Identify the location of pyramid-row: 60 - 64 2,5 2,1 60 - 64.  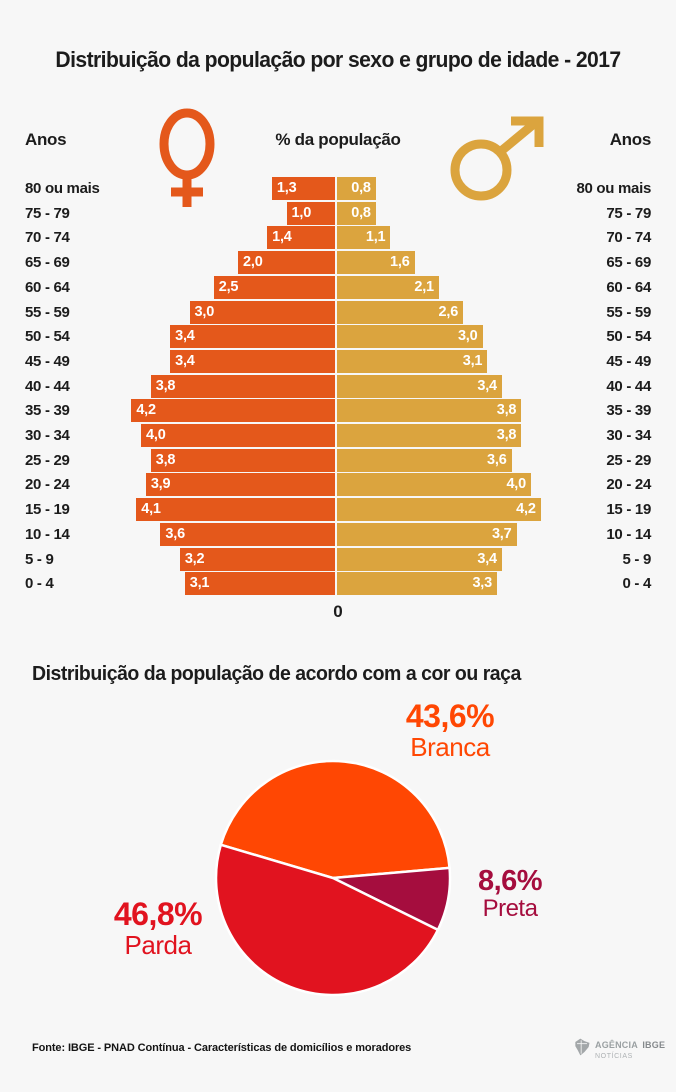
(338, 287).